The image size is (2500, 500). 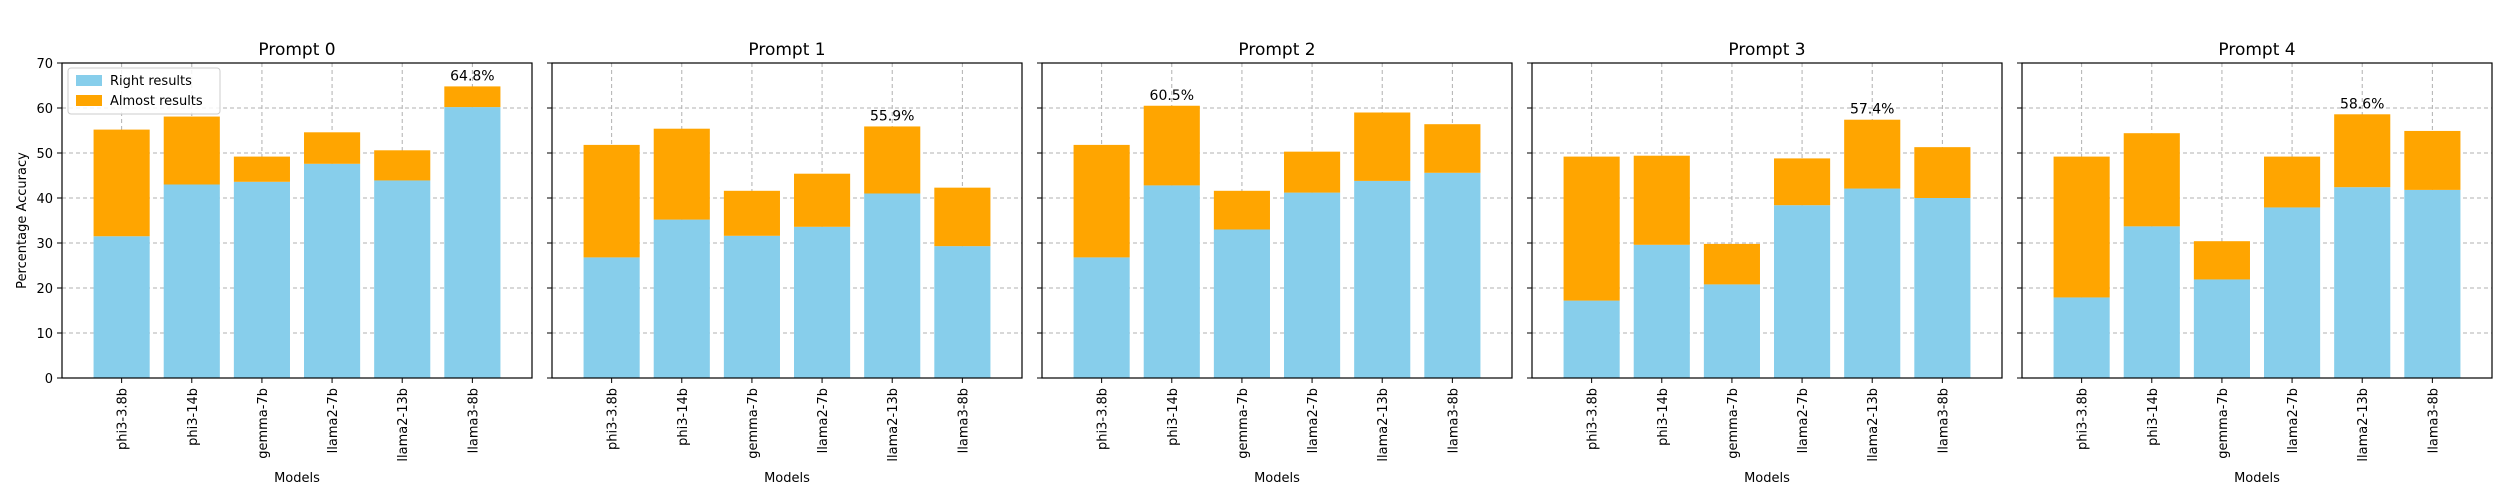 What do you see at coordinates (44, 244) in the screenshot?
I see `y-tick-label: 30` at bounding box center [44, 244].